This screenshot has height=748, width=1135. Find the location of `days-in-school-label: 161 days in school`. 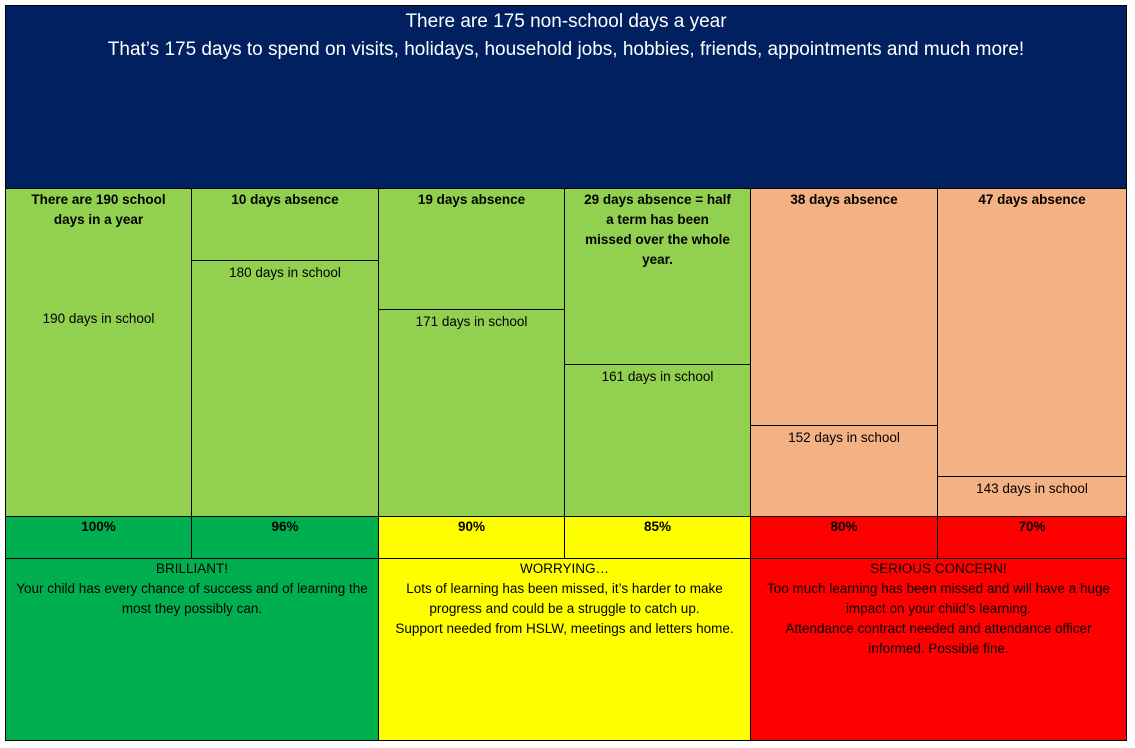

days-in-school-label: 161 days in school is located at coordinates (657, 376).